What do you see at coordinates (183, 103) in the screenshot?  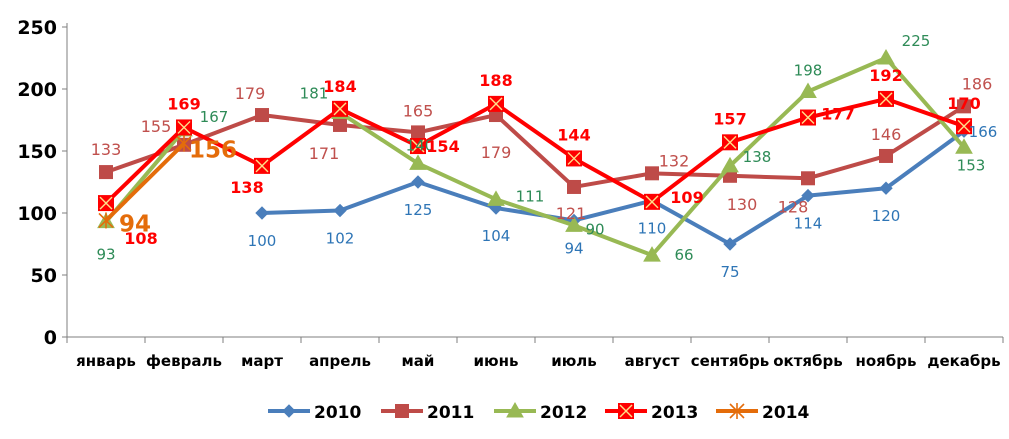 I see `data-label-2013: 169` at bounding box center [183, 103].